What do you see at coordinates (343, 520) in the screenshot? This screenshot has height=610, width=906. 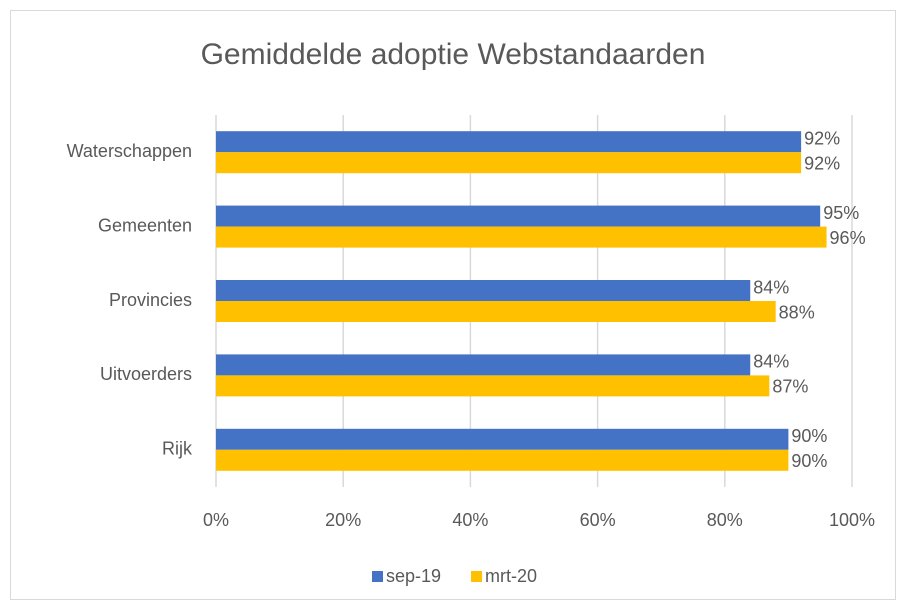 I see `x-tick-label: 20%` at bounding box center [343, 520].